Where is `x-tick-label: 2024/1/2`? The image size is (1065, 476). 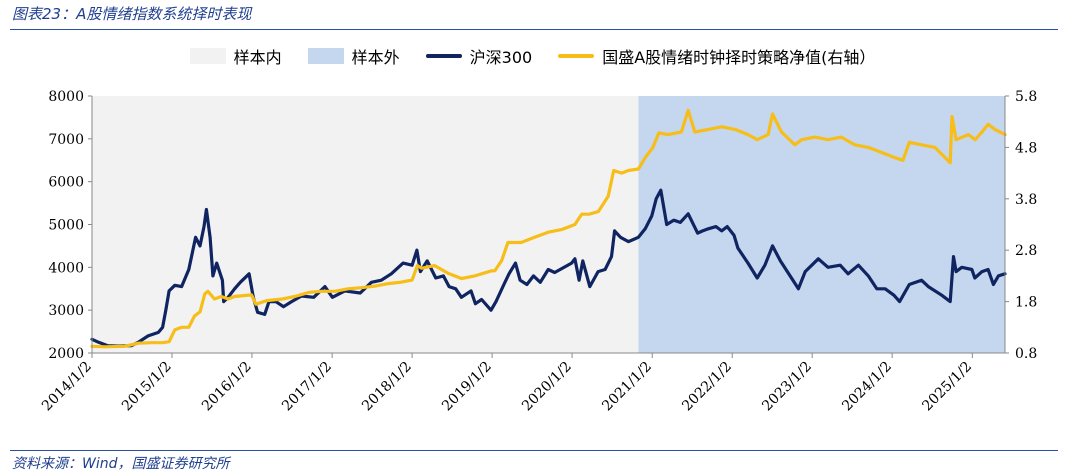 x-tick-label: 2024/1/2 is located at coordinates (867, 387).